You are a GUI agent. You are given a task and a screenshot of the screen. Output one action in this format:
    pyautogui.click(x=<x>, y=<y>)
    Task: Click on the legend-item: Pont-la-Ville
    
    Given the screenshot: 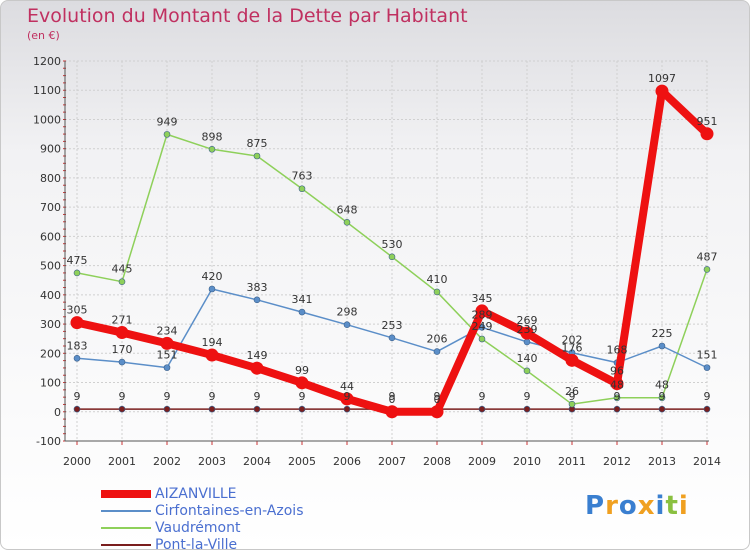 What is the action you would take?
    pyautogui.click(x=202, y=543)
    